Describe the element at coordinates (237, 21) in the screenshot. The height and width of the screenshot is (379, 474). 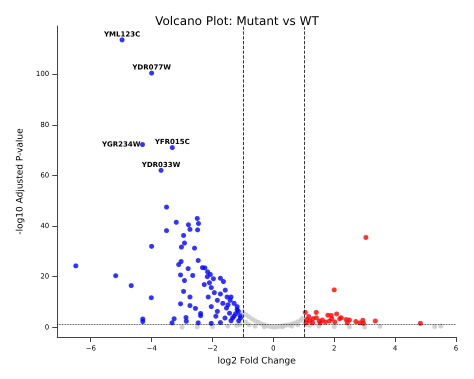
I see `chart-title: Volcano Plot: Mutant vs WT` at that location.